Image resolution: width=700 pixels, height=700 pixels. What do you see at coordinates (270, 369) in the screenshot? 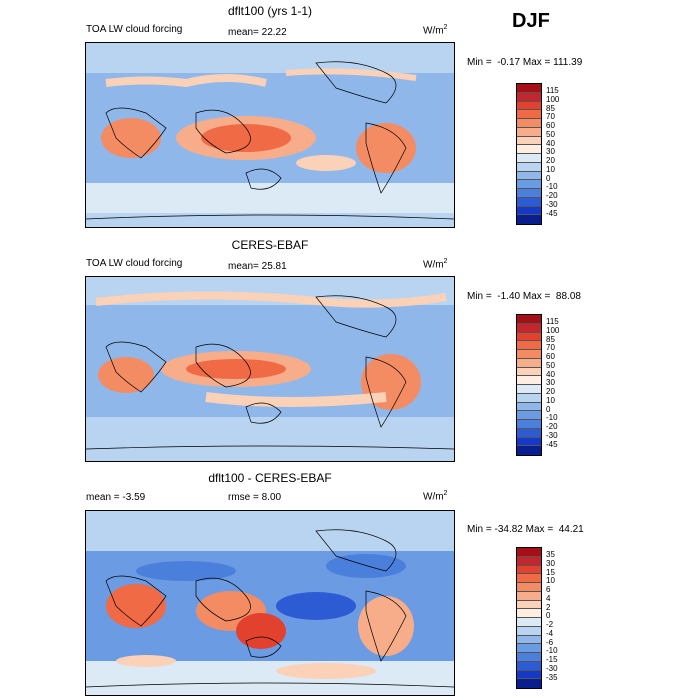
I see `panel-2-map-svg` at bounding box center [270, 369].